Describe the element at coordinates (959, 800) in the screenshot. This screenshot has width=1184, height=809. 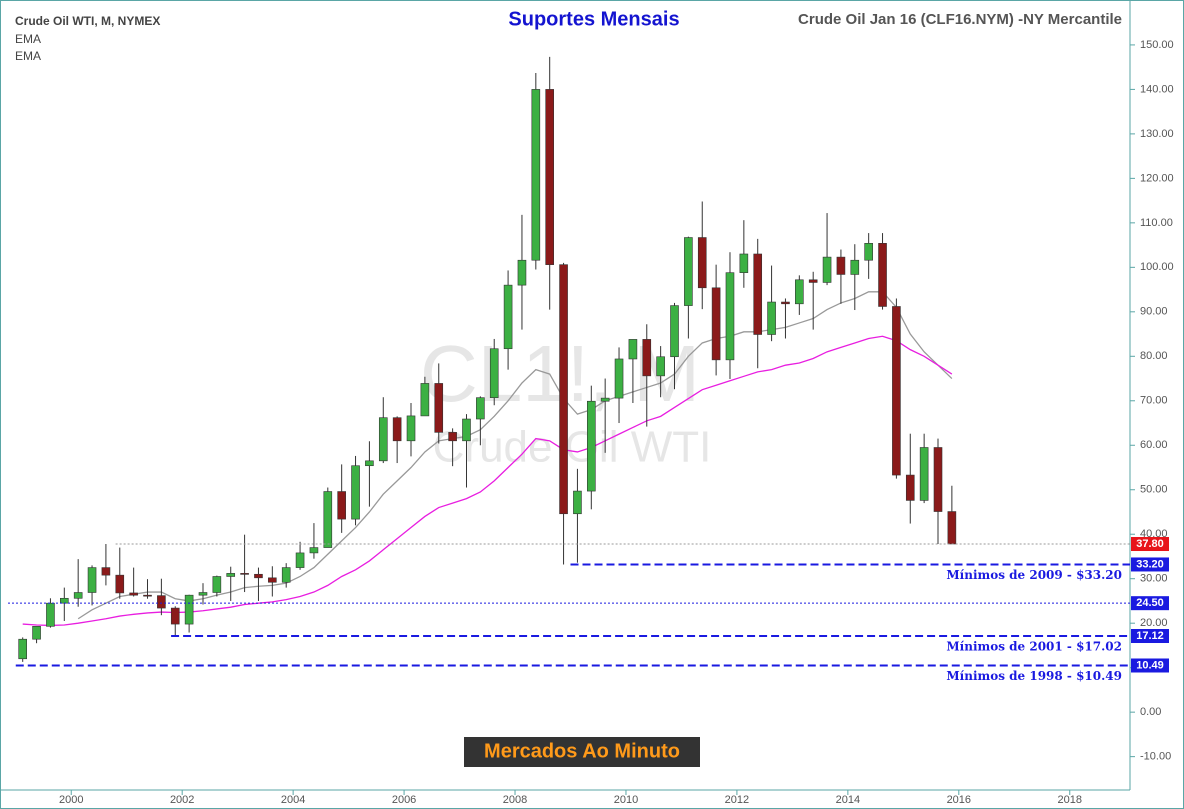
I see `x-tick-label: 2016` at that location.